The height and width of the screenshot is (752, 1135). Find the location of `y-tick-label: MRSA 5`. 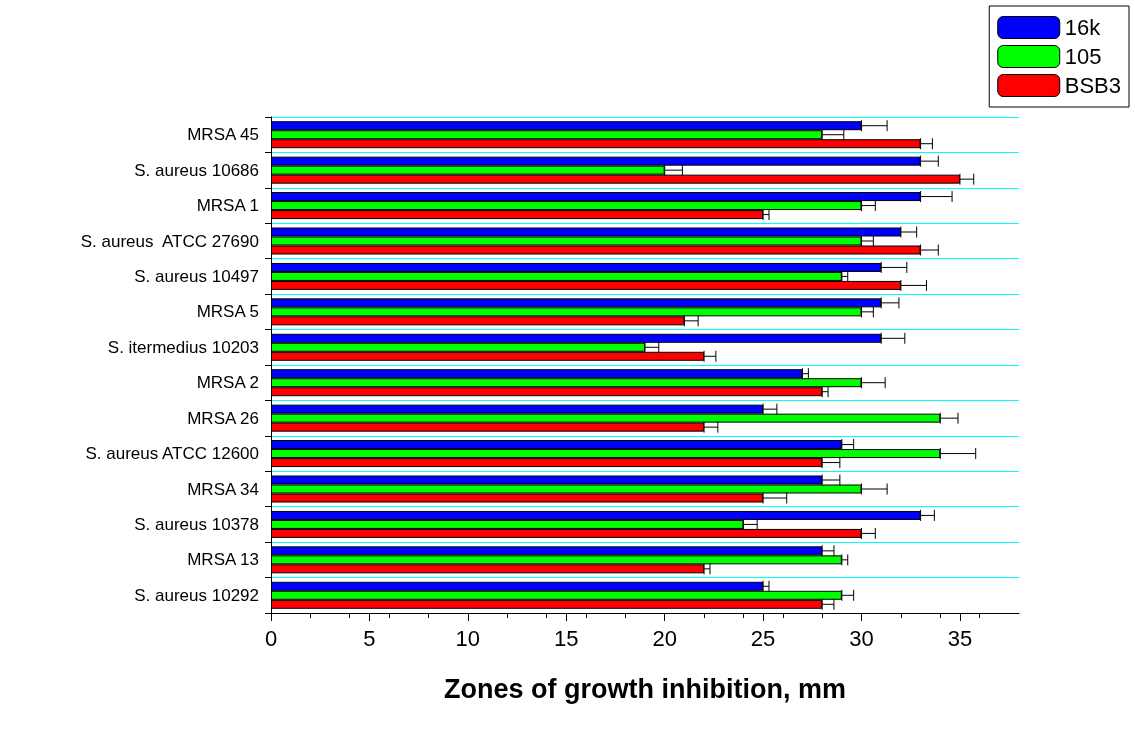

y-tick-label: MRSA 5 is located at coordinates (227, 312).